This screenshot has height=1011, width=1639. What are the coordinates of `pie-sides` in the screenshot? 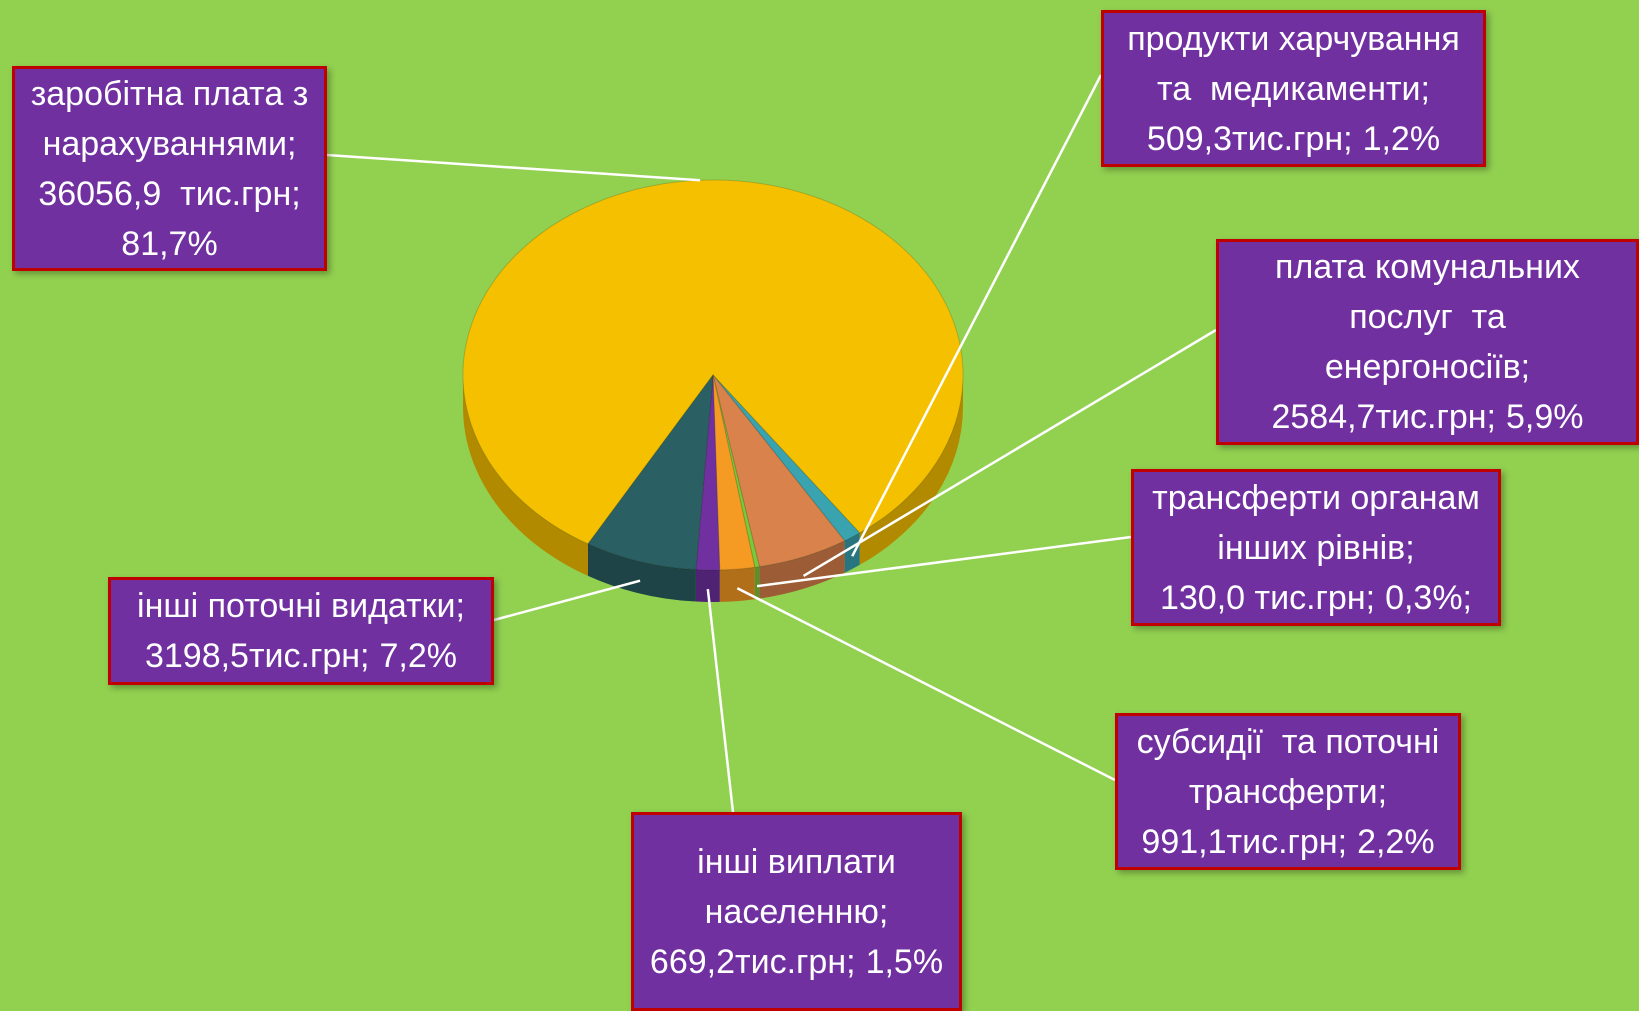 It's located at (713, 488).